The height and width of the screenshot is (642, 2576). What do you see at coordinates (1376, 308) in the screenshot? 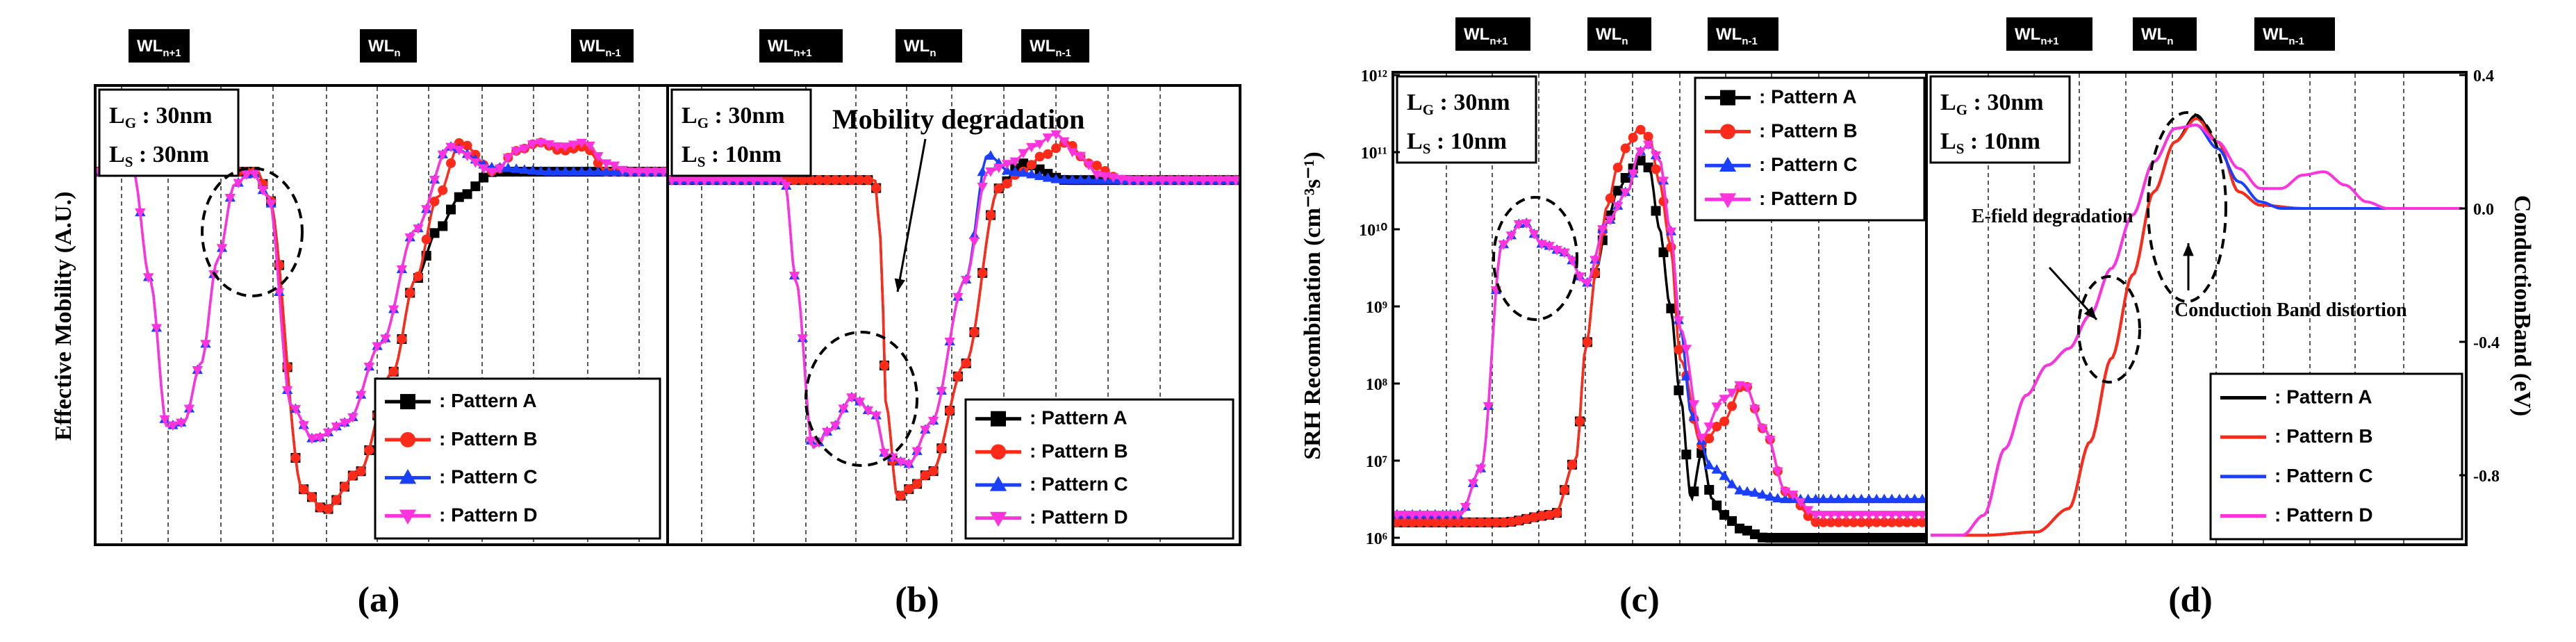
I see `y-tick-label: 10⁹` at bounding box center [1376, 308].